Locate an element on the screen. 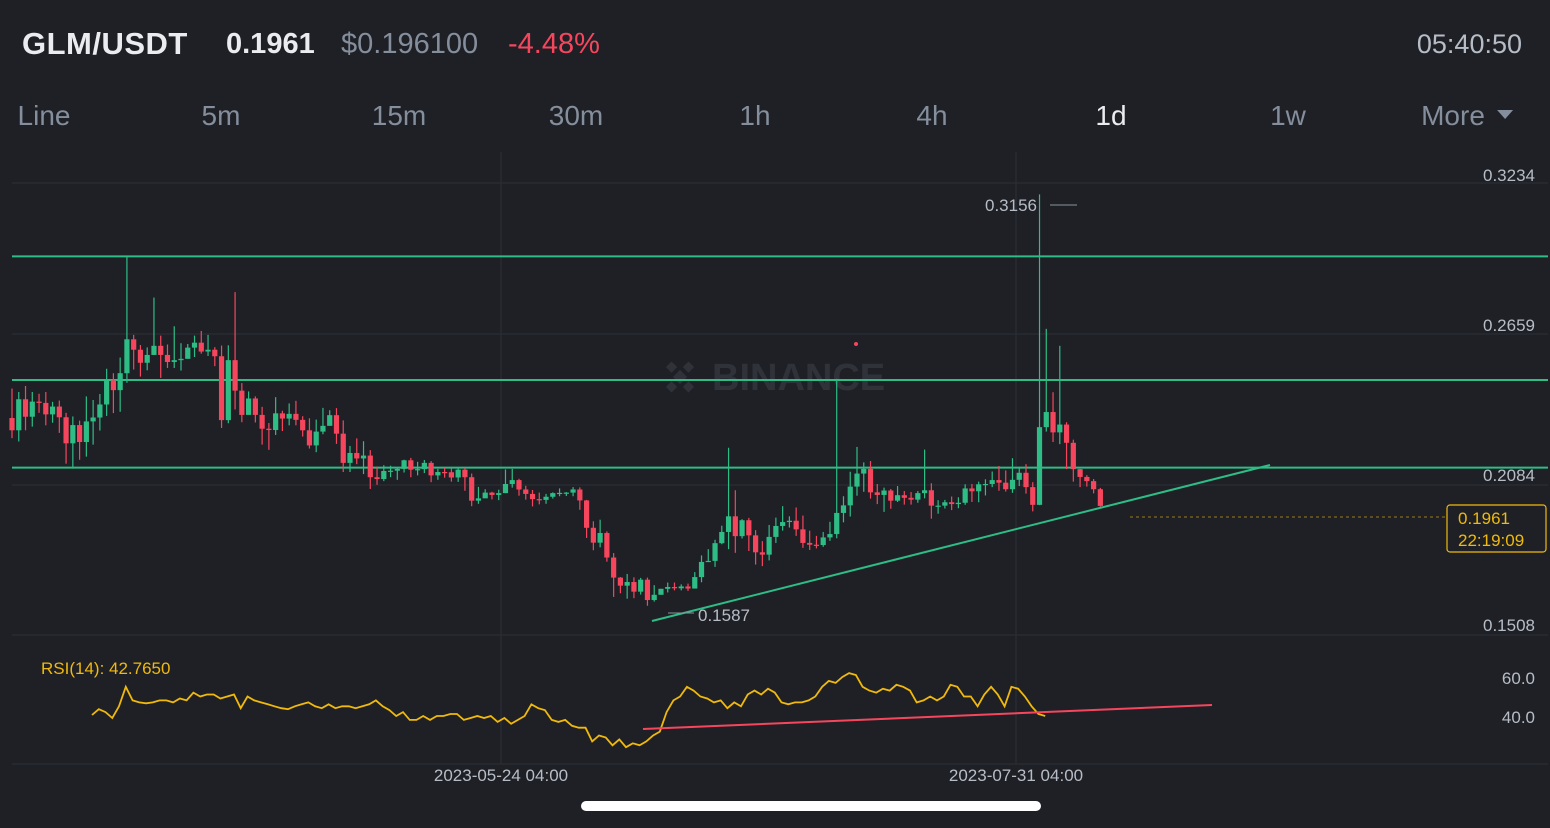 This screenshot has height=828, width=1550. tab-1d: 1d is located at coordinates (1111, 115).